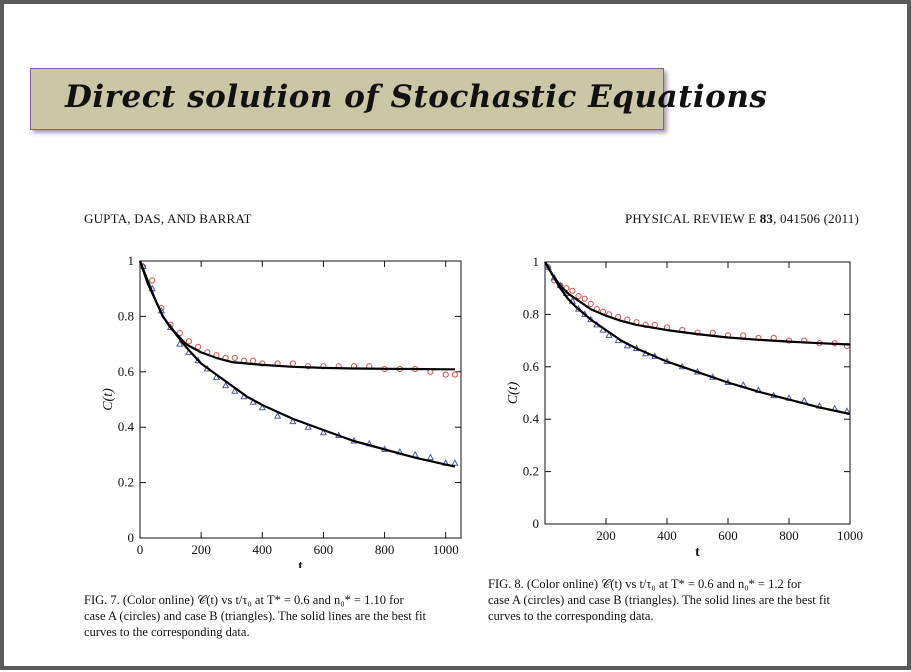  What do you see at coordinates (816, 218) in the screenshot?
I see `journal-suffix: , 041506 (2011)` at bounding box center [816, 218].